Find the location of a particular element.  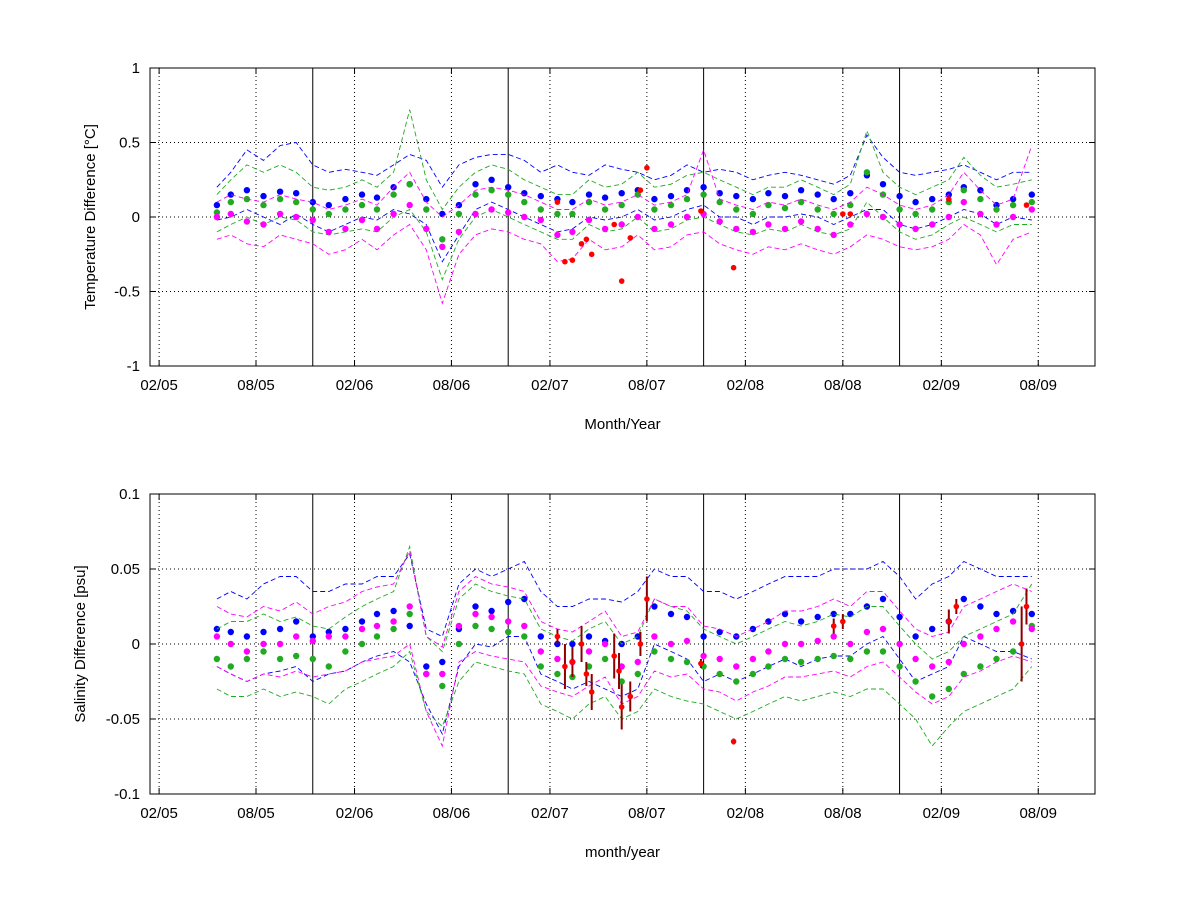

envelope-upper-blue is located at coordinates (624, 161).